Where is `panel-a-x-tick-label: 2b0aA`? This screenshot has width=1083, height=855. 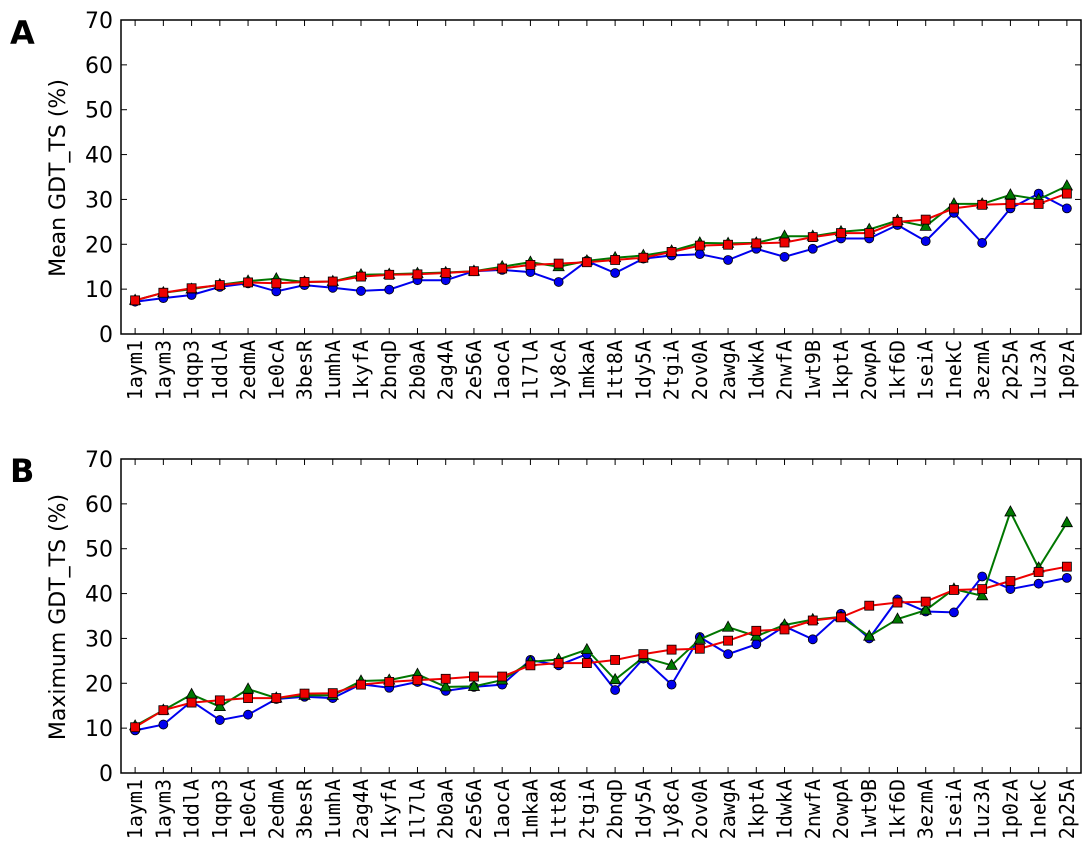
panel-a-x-tick-label: 2b0aA is located at coordinates (417, 370).